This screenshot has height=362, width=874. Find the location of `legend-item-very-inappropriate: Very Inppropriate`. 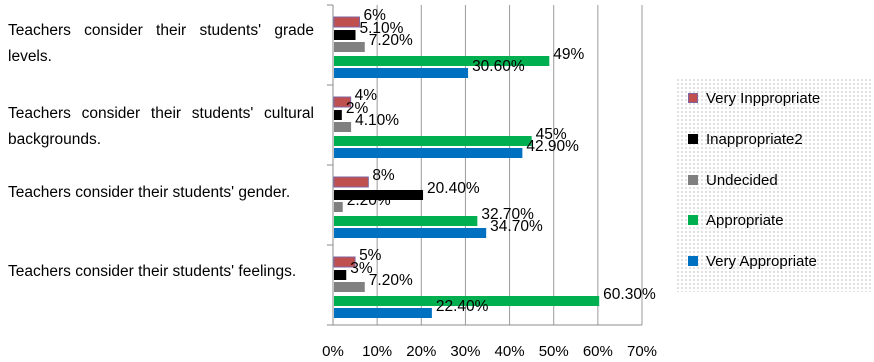

legend-item-very-inappropriate: Very Inppropriate is located at coordinates (754, 98).